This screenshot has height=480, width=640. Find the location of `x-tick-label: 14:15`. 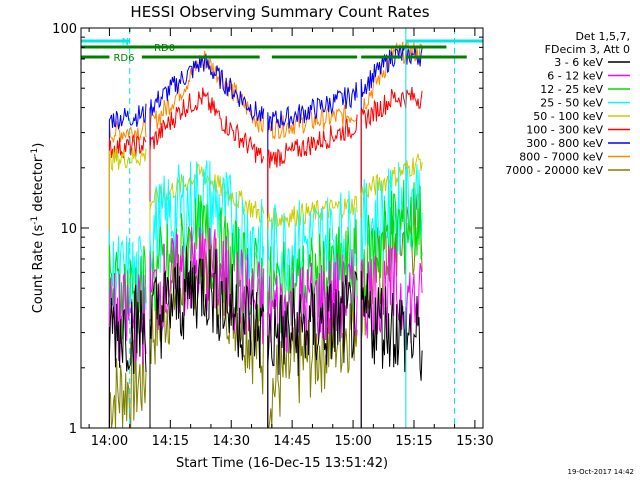

x-tick-label: 14:15 is located at coordinates (170, 441).